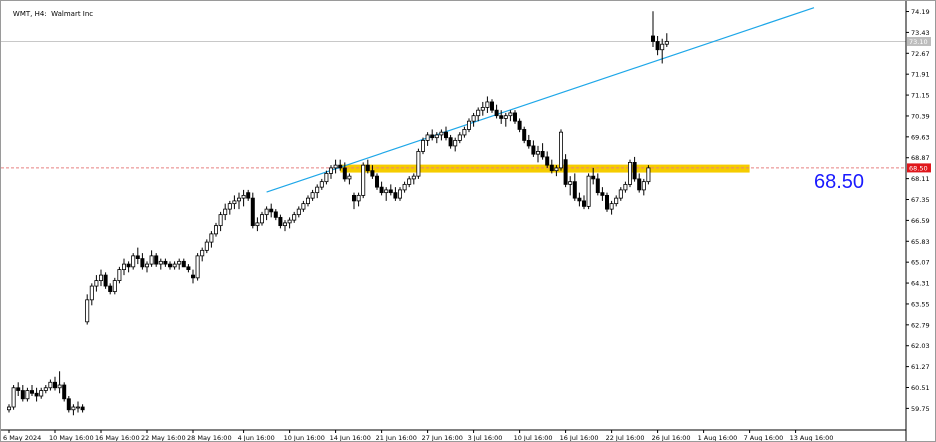  Describe the element at coordinates (579, 437) in the screenshot. I see `time-tick-label: 16 Jul 16:00` at that location.